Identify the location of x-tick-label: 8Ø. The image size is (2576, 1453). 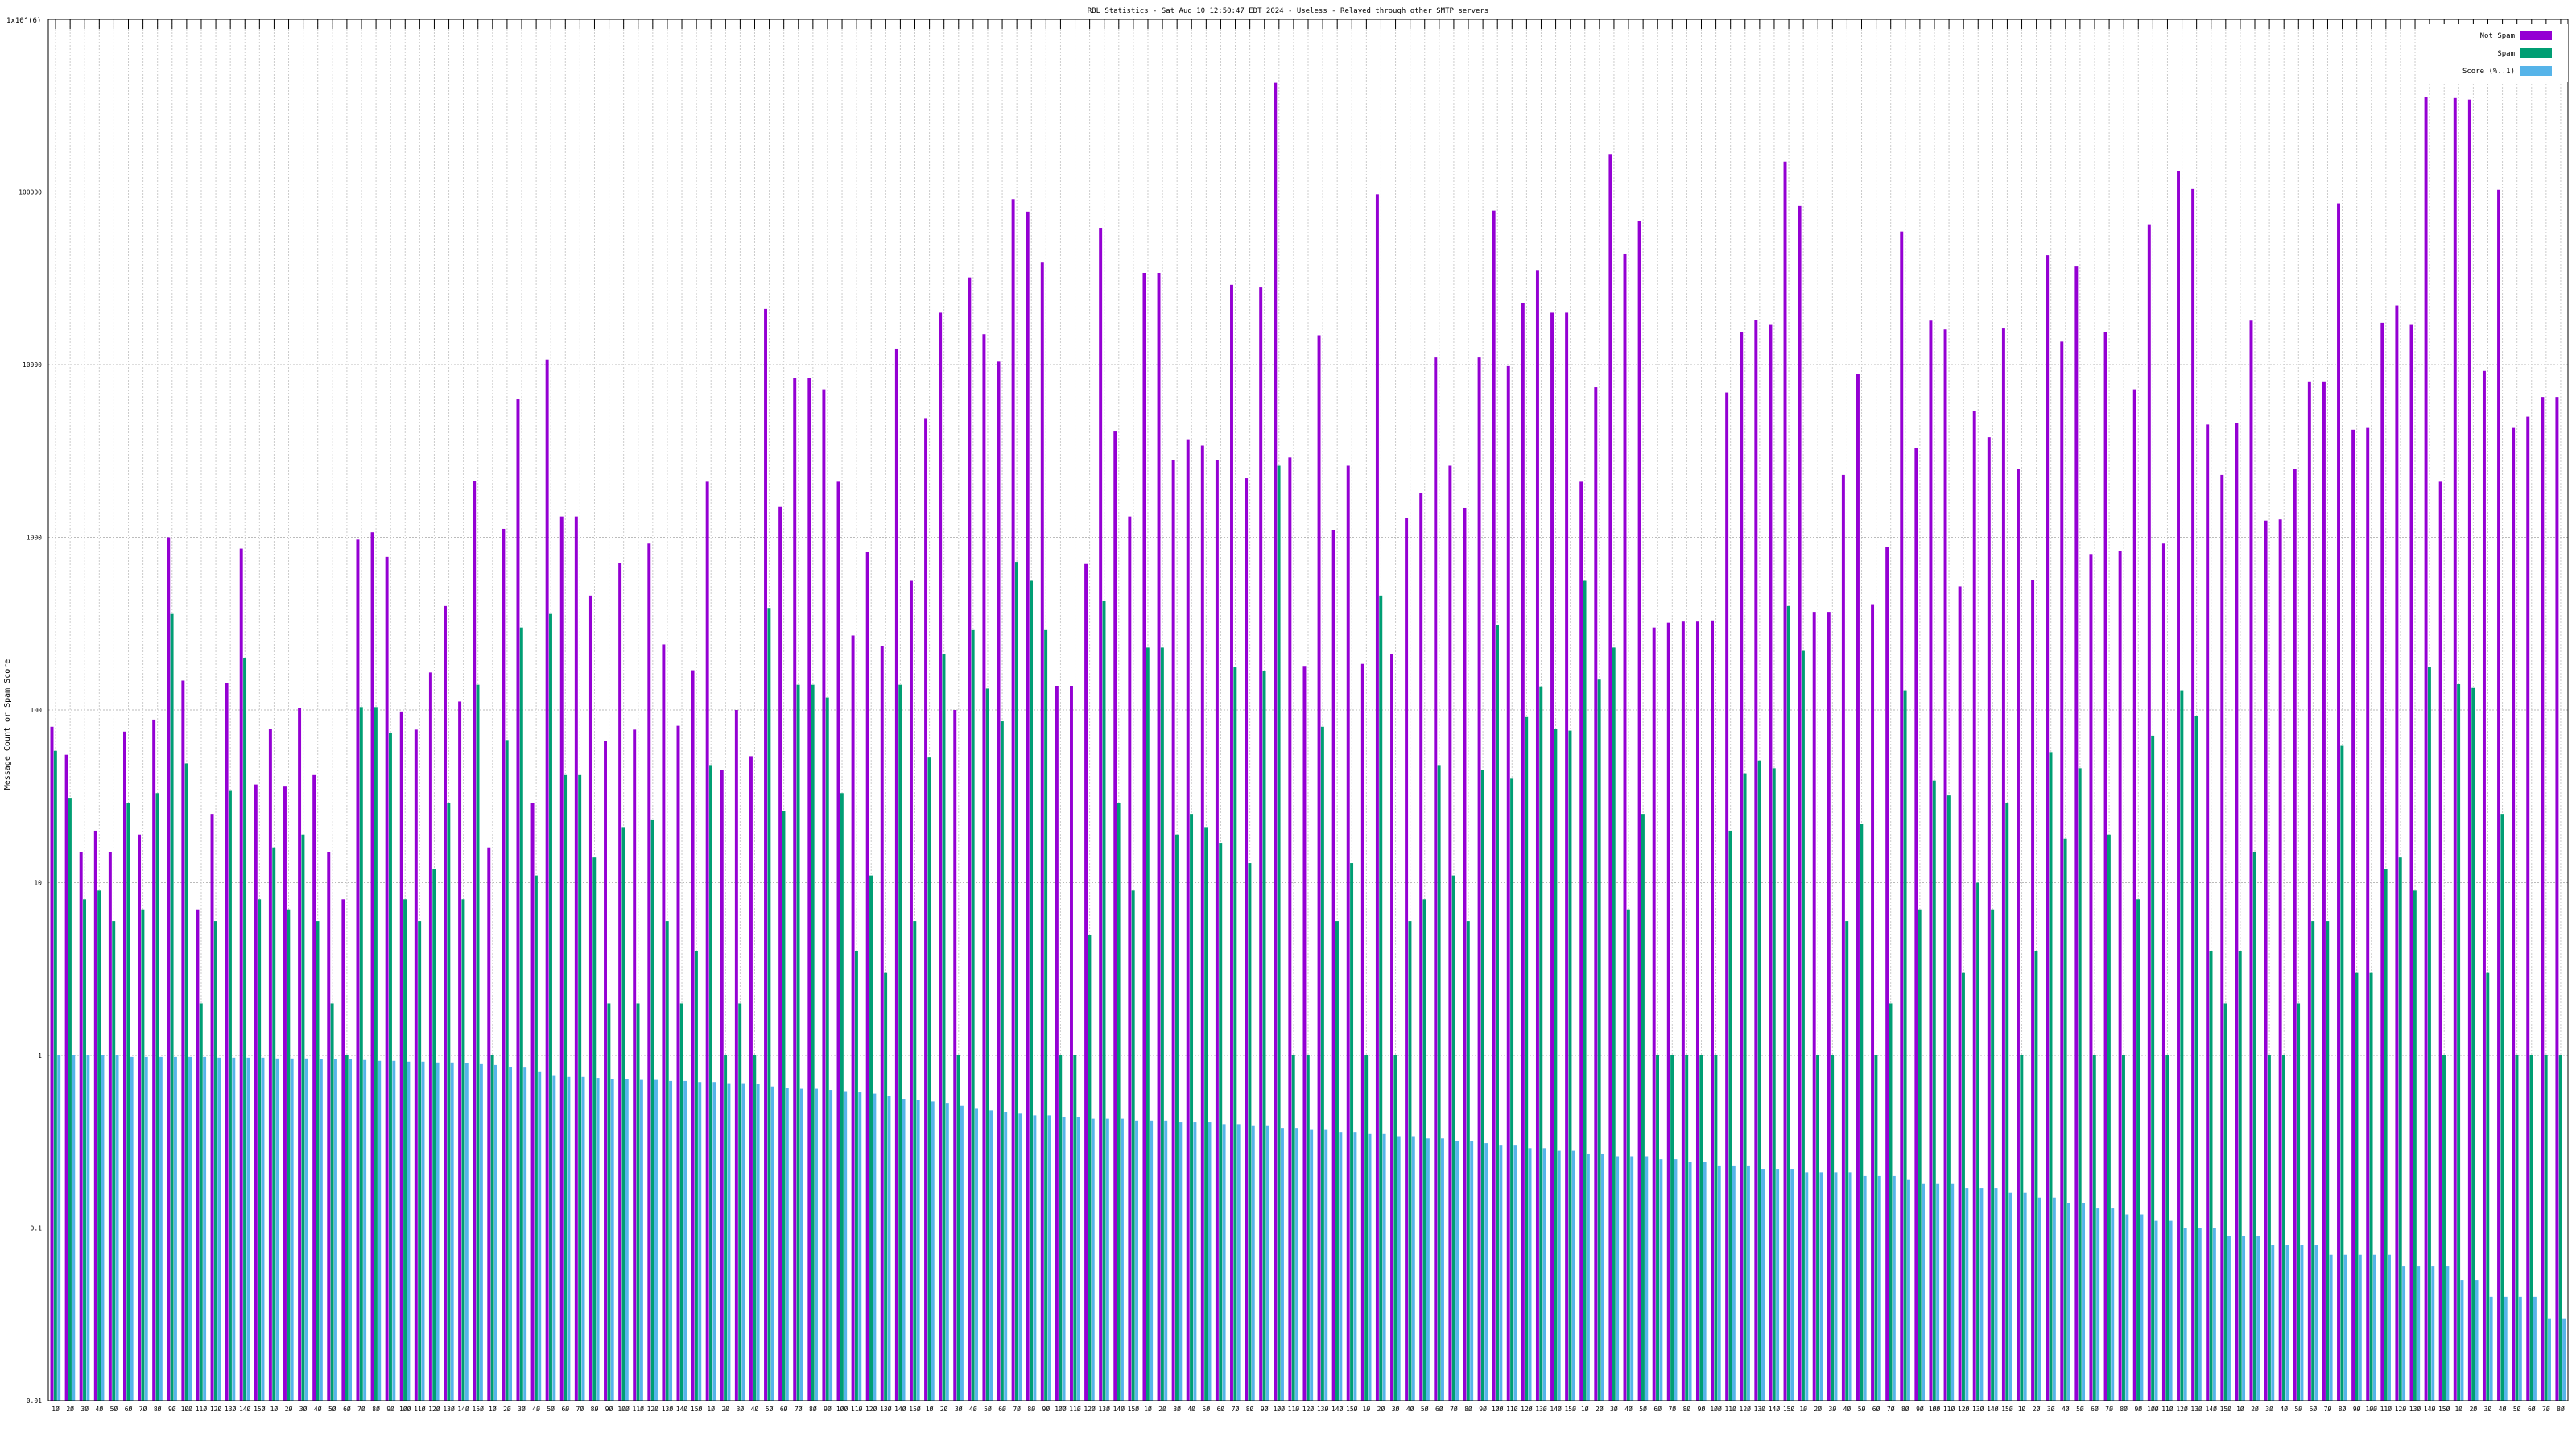
(595, 1409).